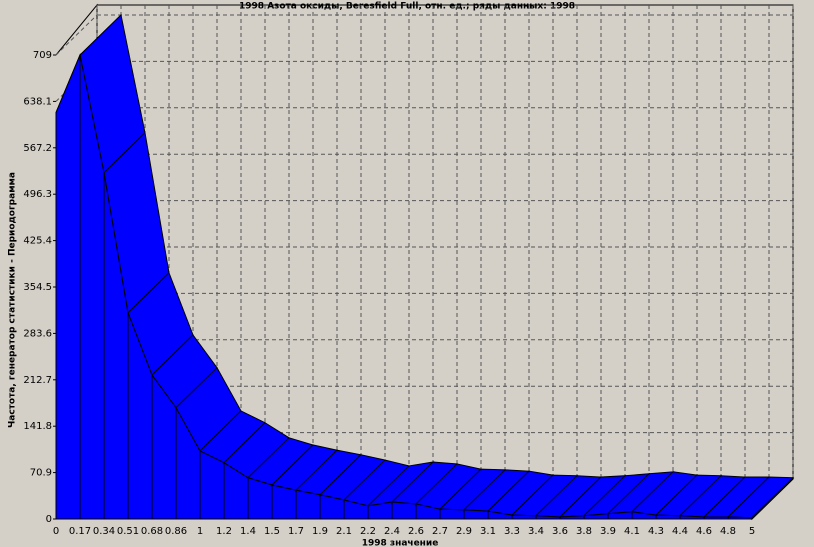 This screenshot has height=547, width=814. Describe the element at coordinates (440, 531) in the screenshot. I see `x-tick-label: 2.7` at that location.